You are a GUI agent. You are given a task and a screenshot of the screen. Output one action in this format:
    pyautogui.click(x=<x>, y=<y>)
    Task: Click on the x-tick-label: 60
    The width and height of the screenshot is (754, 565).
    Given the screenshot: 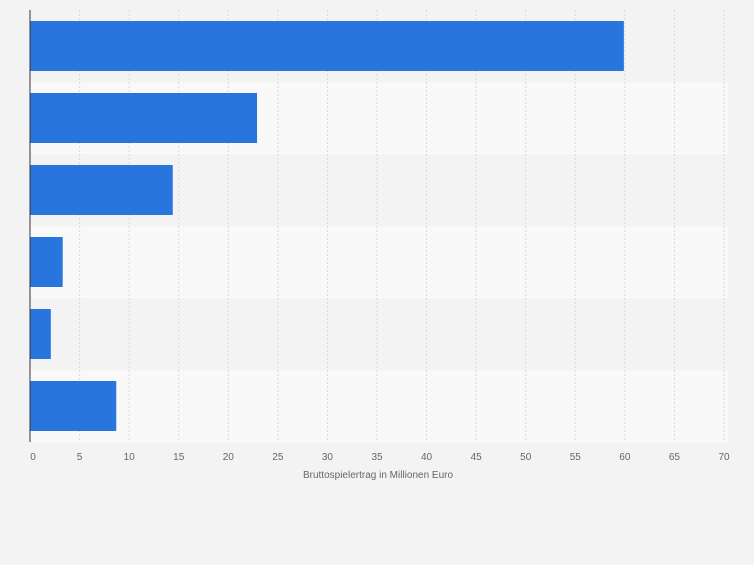 What is the action you would take?
    pyautogui.click(x=625, y=457)
    